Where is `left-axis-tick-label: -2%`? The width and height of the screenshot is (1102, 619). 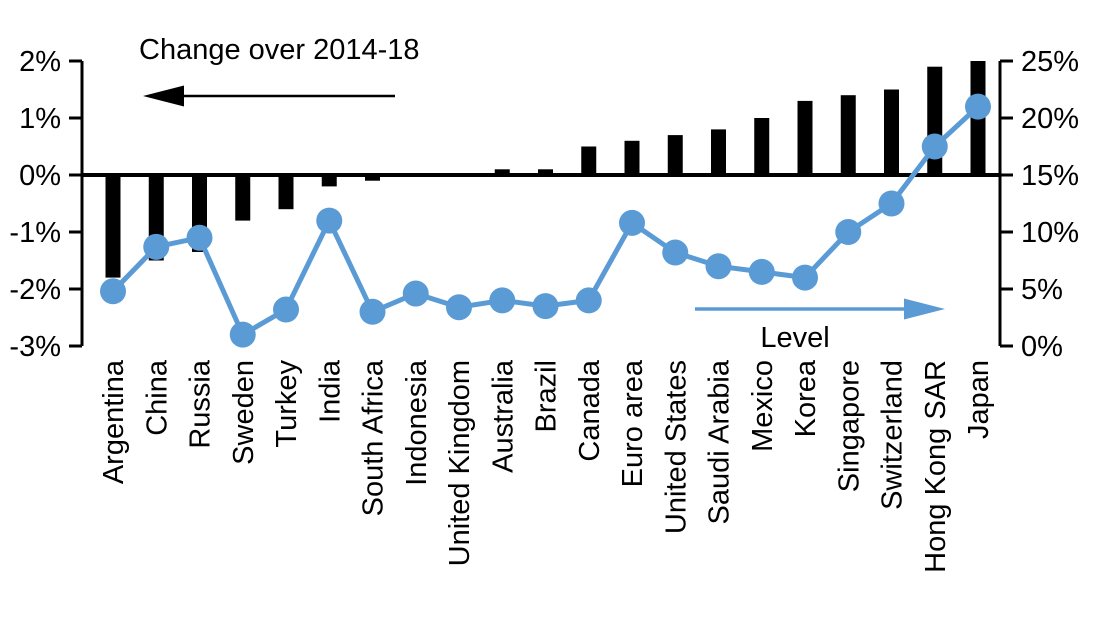 left-axis-tick-label: -2% is located at coordinates (35, 290).